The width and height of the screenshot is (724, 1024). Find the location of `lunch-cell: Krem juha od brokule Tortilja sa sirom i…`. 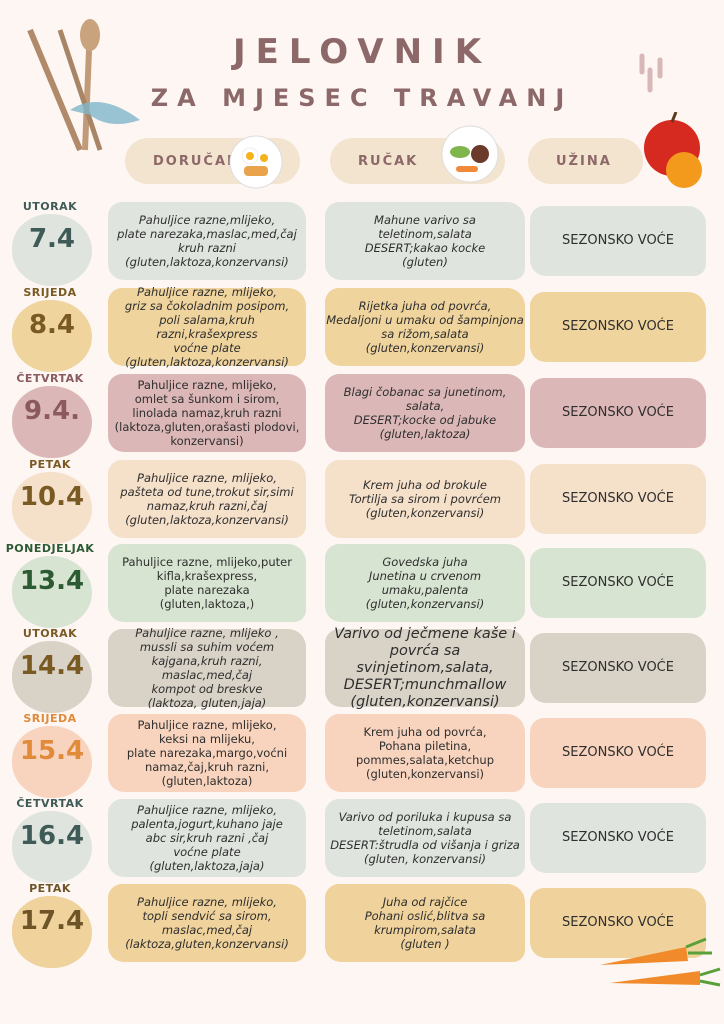

lunch-cell: Krem juha od brokule Tortilja sa sirom i… is located at coordinates (425, 499).